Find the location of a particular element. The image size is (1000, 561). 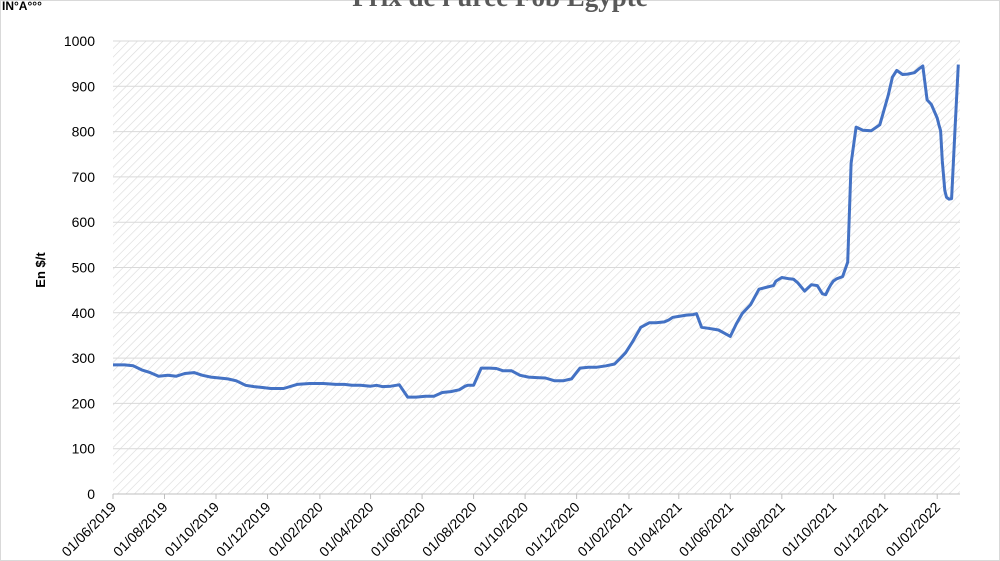

y-tick-label: 900 is located at coordinates (84, 86).